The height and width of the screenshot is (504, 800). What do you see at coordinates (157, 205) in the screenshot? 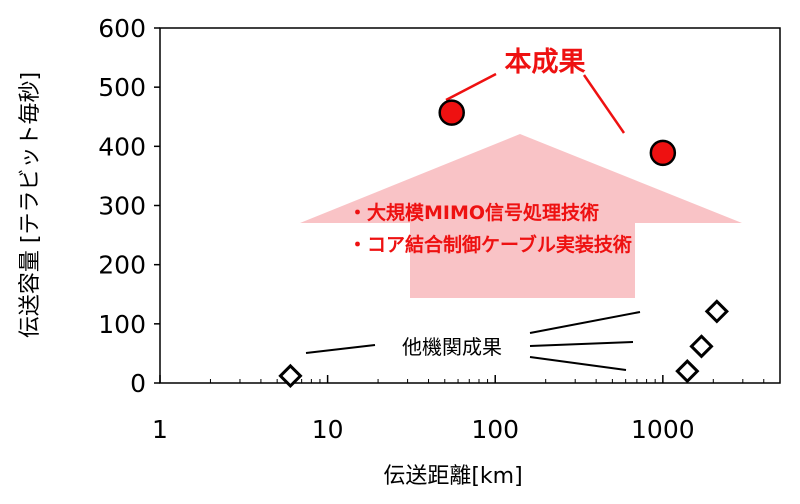
I see `y-axis-ticks` at bounding box center [157, 205].